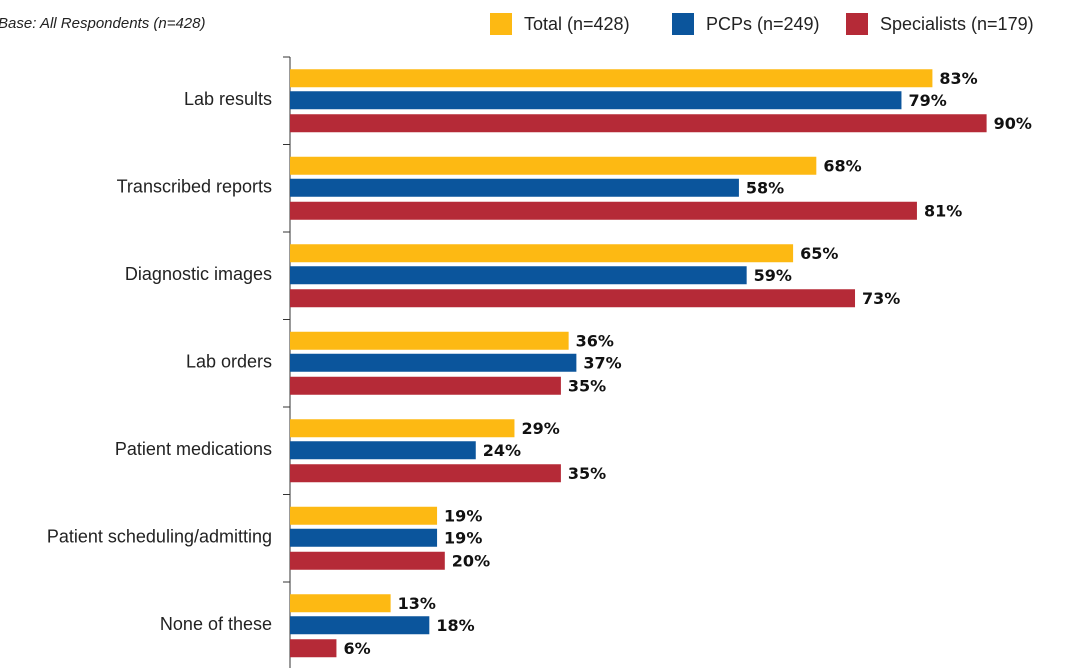 The image size is (1084, 668). I want to click on value-label: 90%, so click(1013, 123).